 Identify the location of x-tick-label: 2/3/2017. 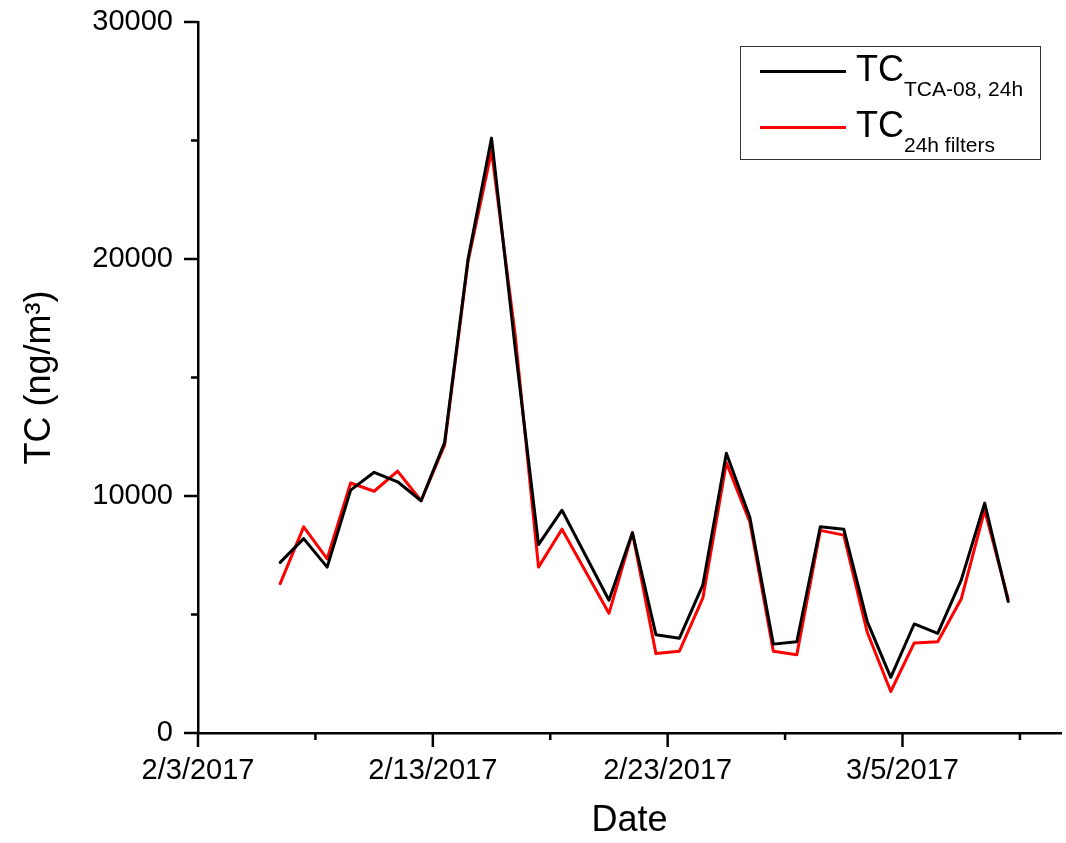
(198, 769).